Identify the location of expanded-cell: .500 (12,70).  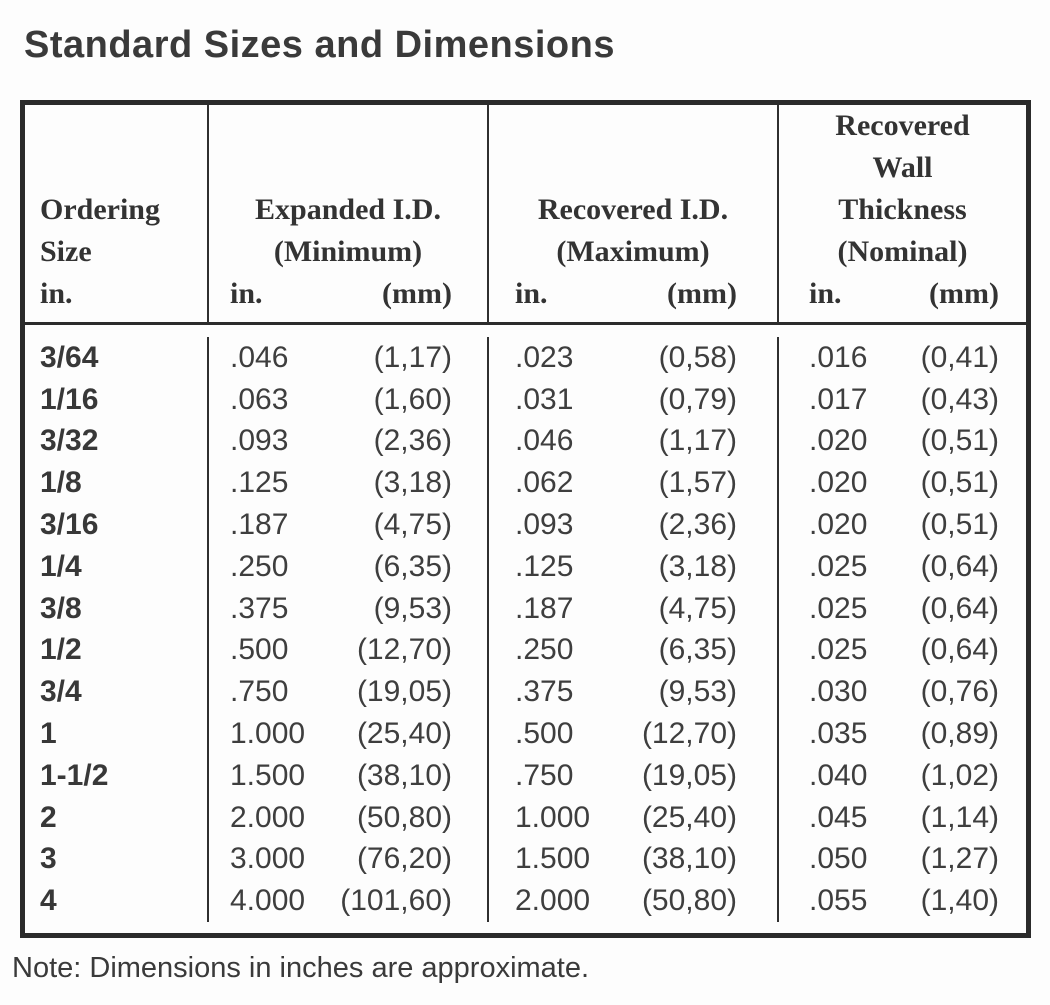
(349, 650).